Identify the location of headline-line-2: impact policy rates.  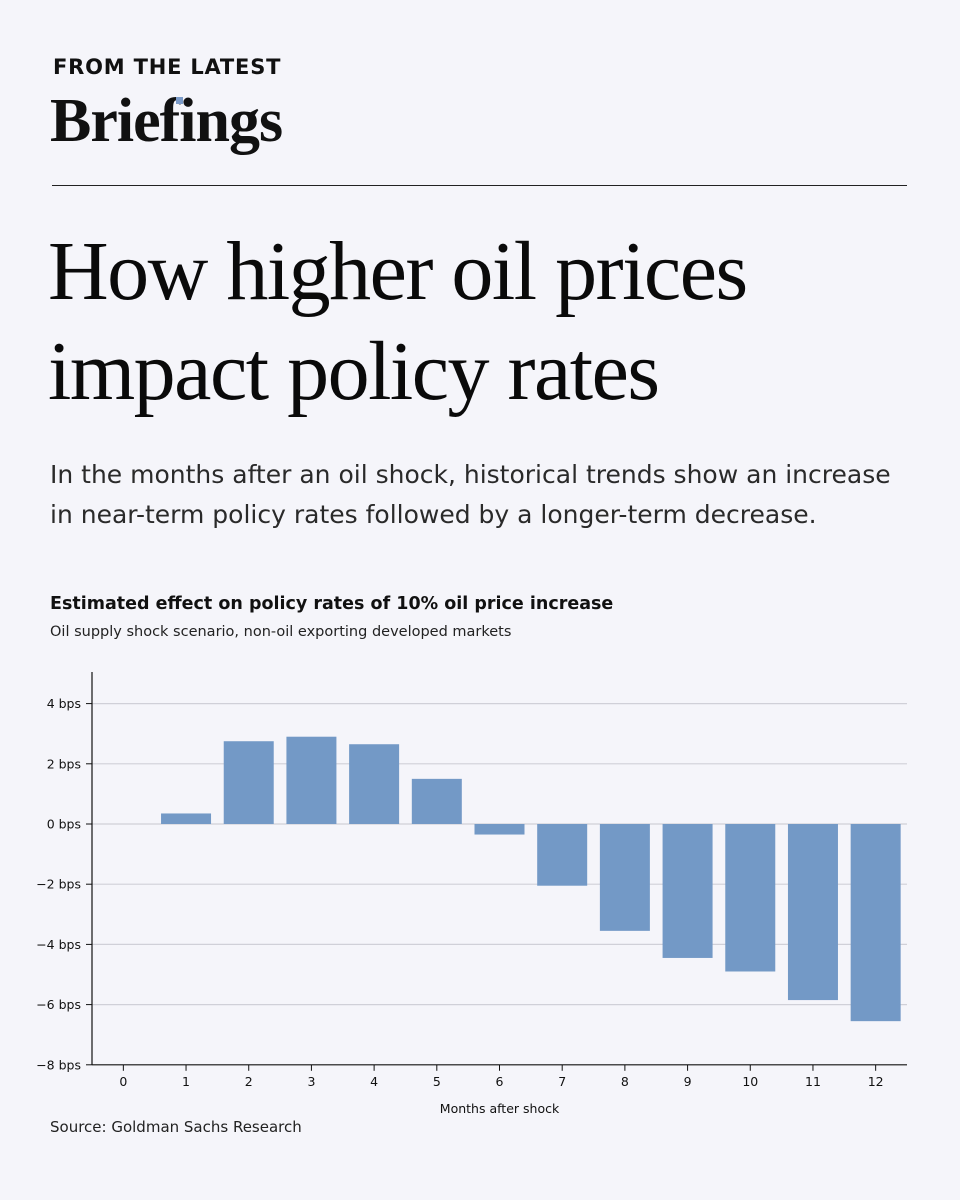
(354, 371).